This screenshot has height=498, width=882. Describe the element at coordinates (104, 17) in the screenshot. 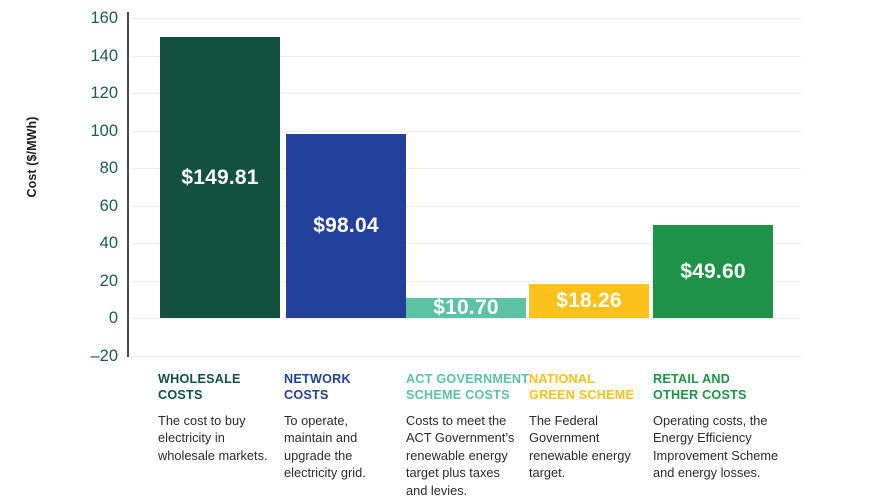

I see `y-axis-tick-label: 160` at that location.